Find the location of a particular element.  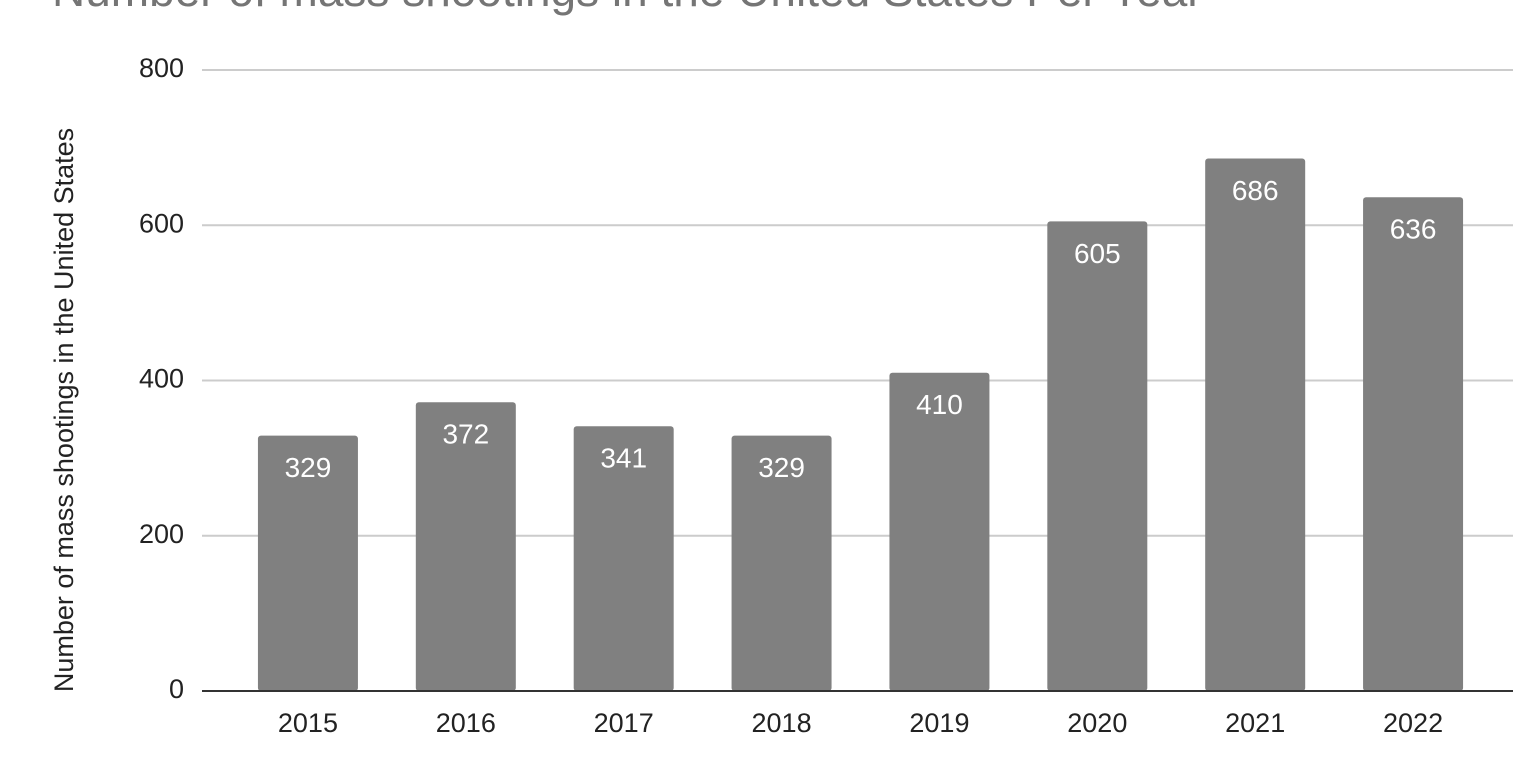

data-label: 410 is located at coordinates (939, 404).